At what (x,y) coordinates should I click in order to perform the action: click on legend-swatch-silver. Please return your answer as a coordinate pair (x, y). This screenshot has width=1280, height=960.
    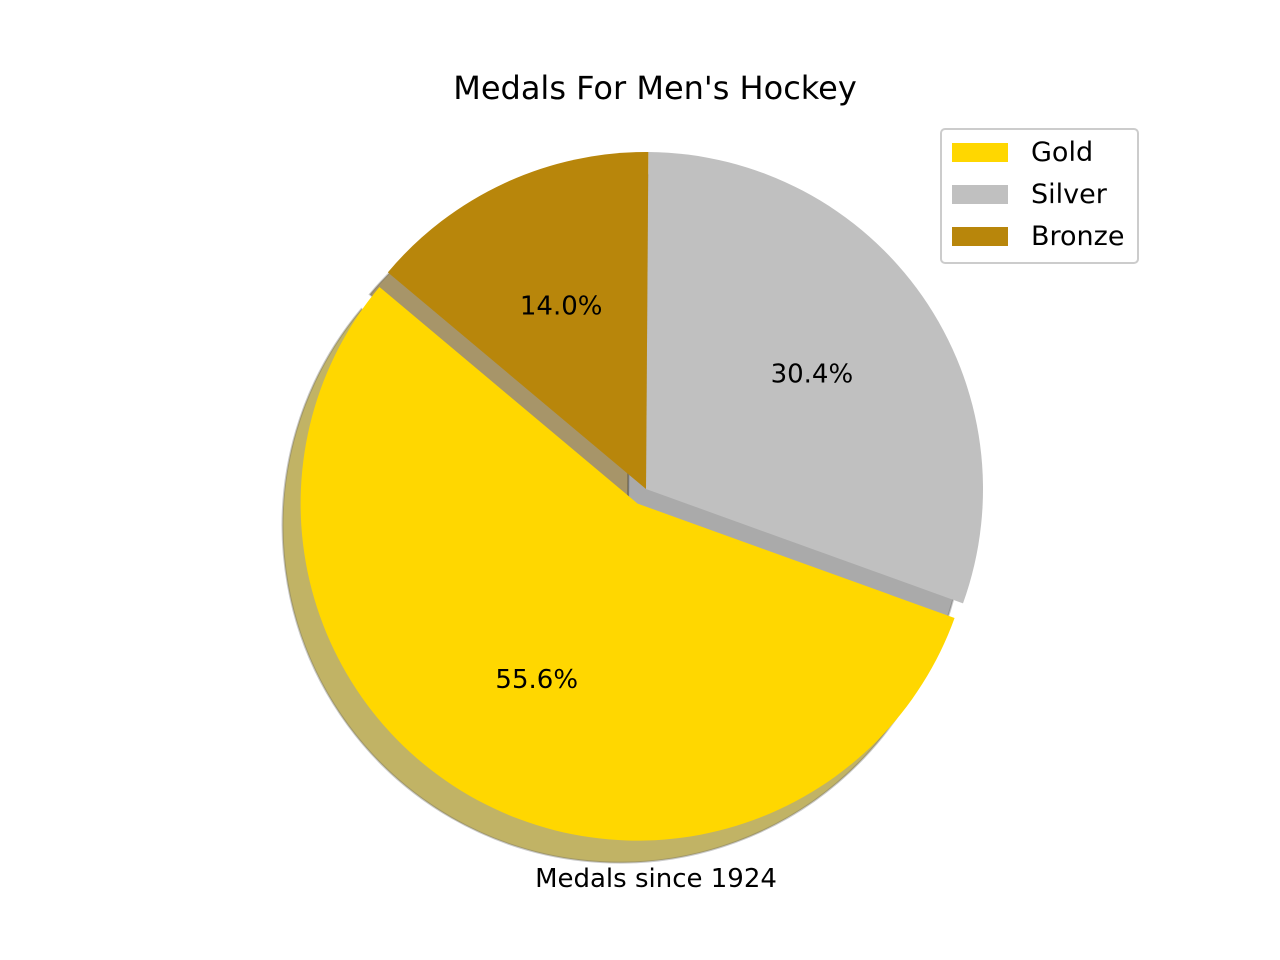
    Looking at the image, I should click on (980, 194).